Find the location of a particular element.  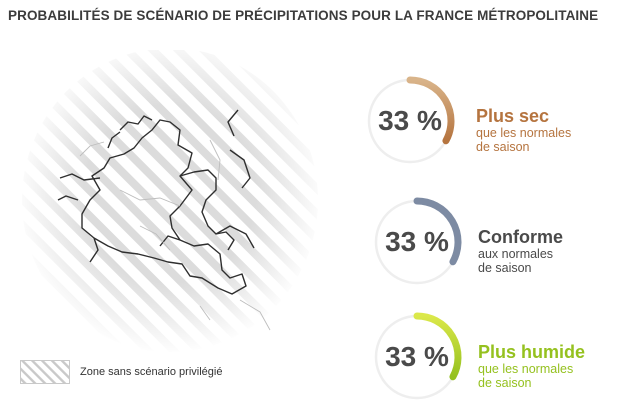

gauge-normal: 33 % is located at coordinates (417, 242).